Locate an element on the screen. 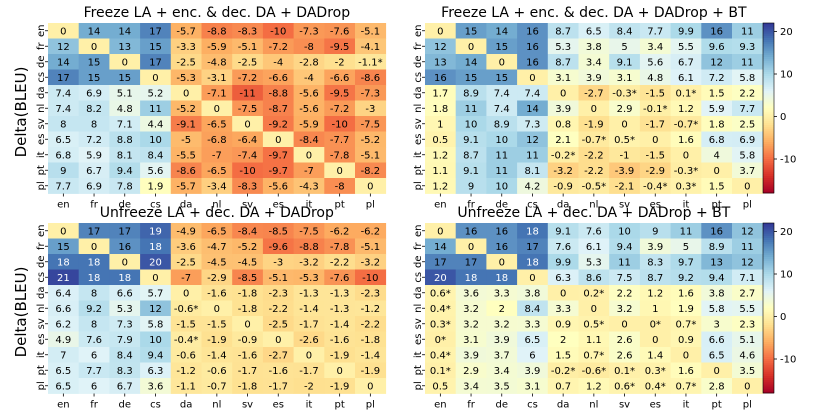 Image resolution: width=830 pixels, height=415 pixels. cell-label: -4.9 is located at coordinates (186, 231).